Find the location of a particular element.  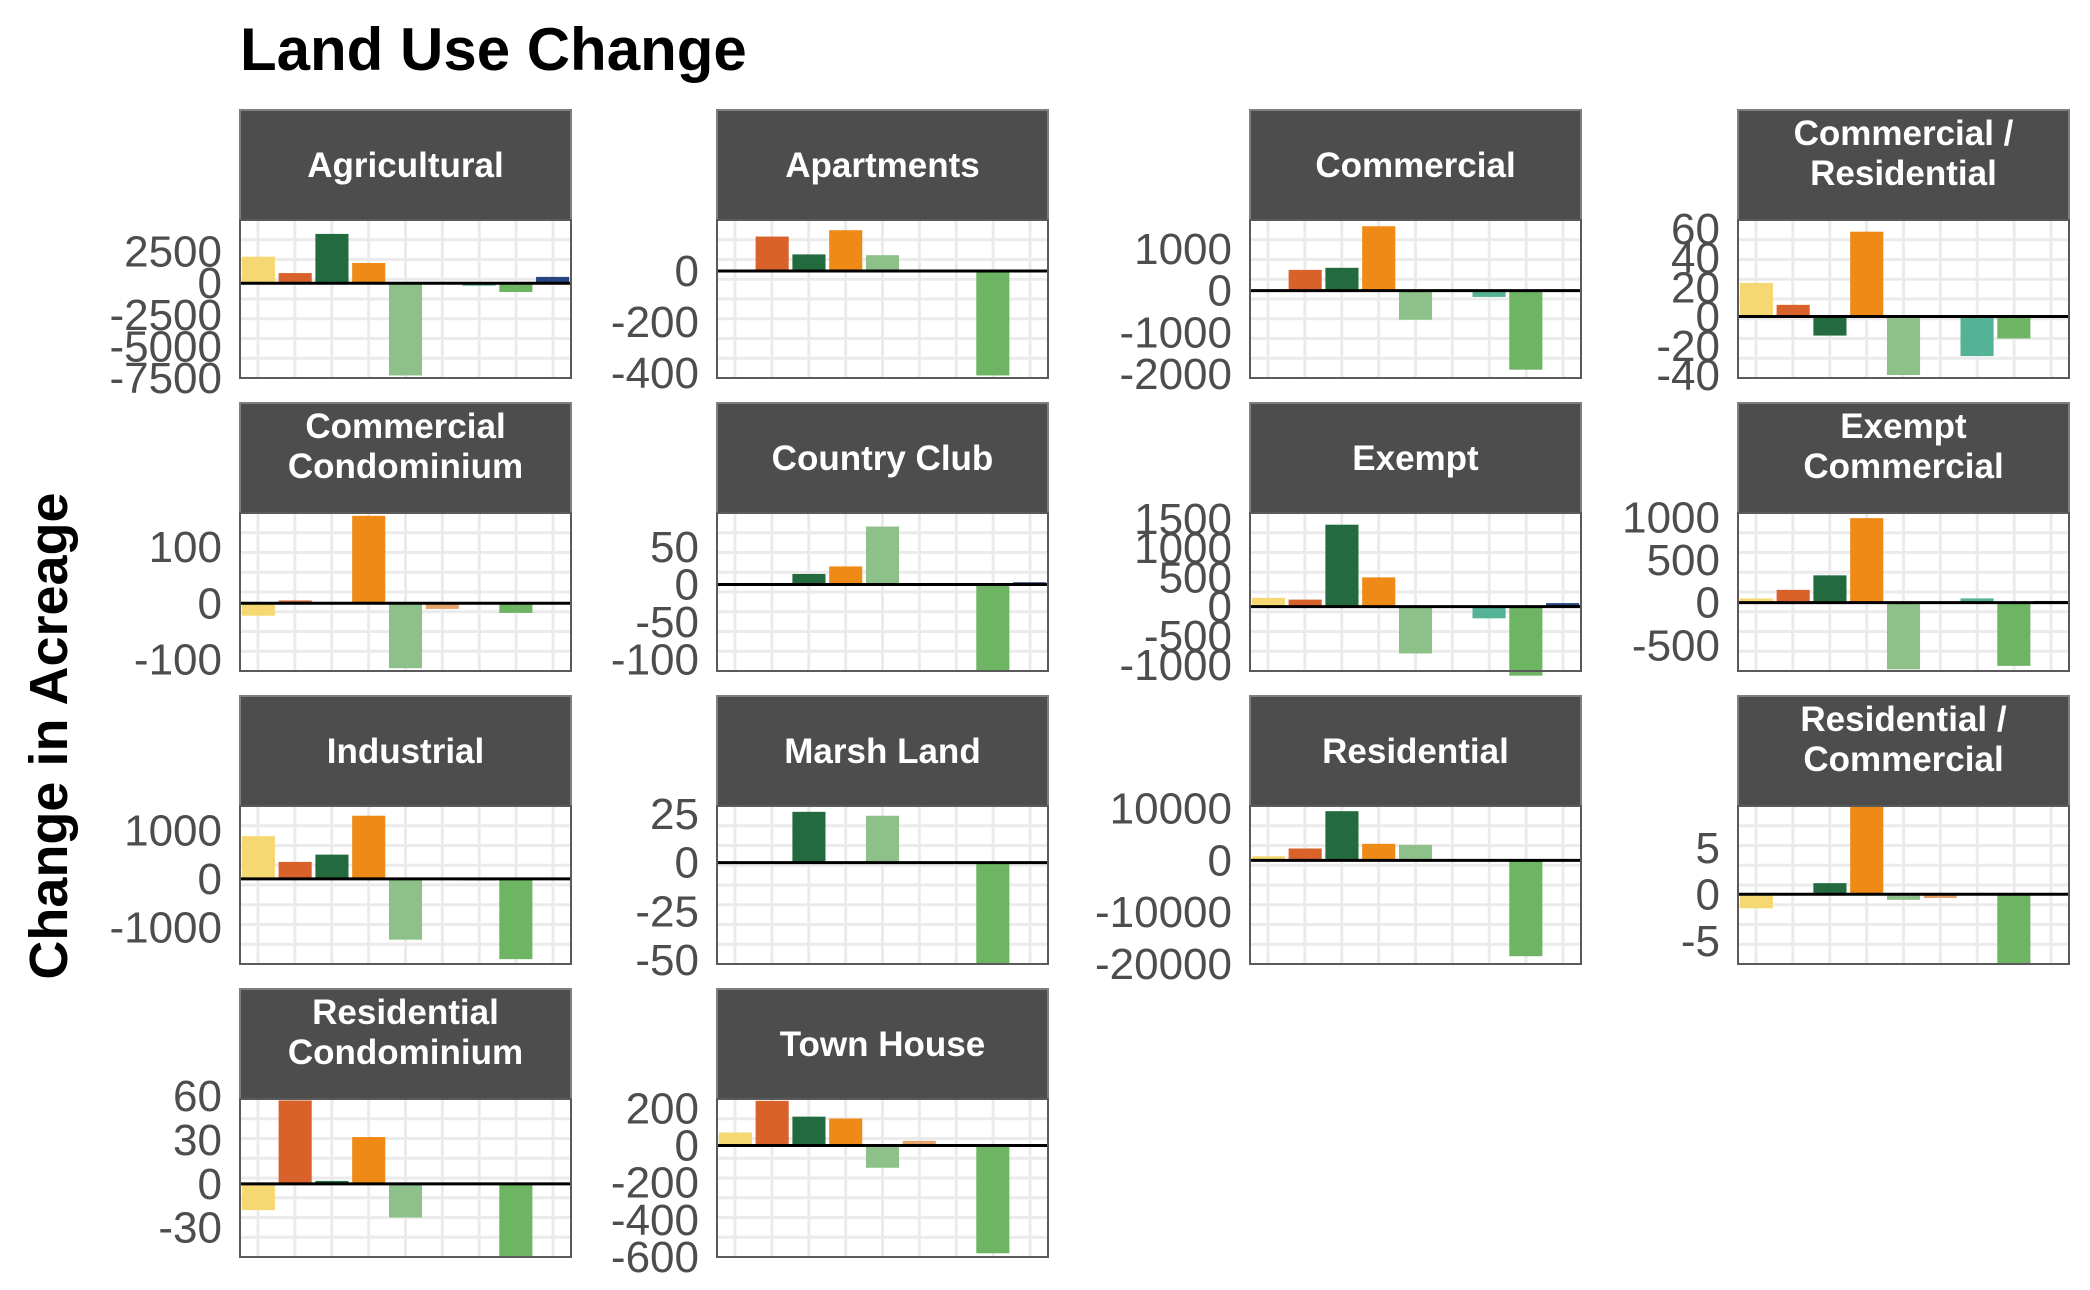

y-tick-label: 10000 is located at coordinates (1171, 809).